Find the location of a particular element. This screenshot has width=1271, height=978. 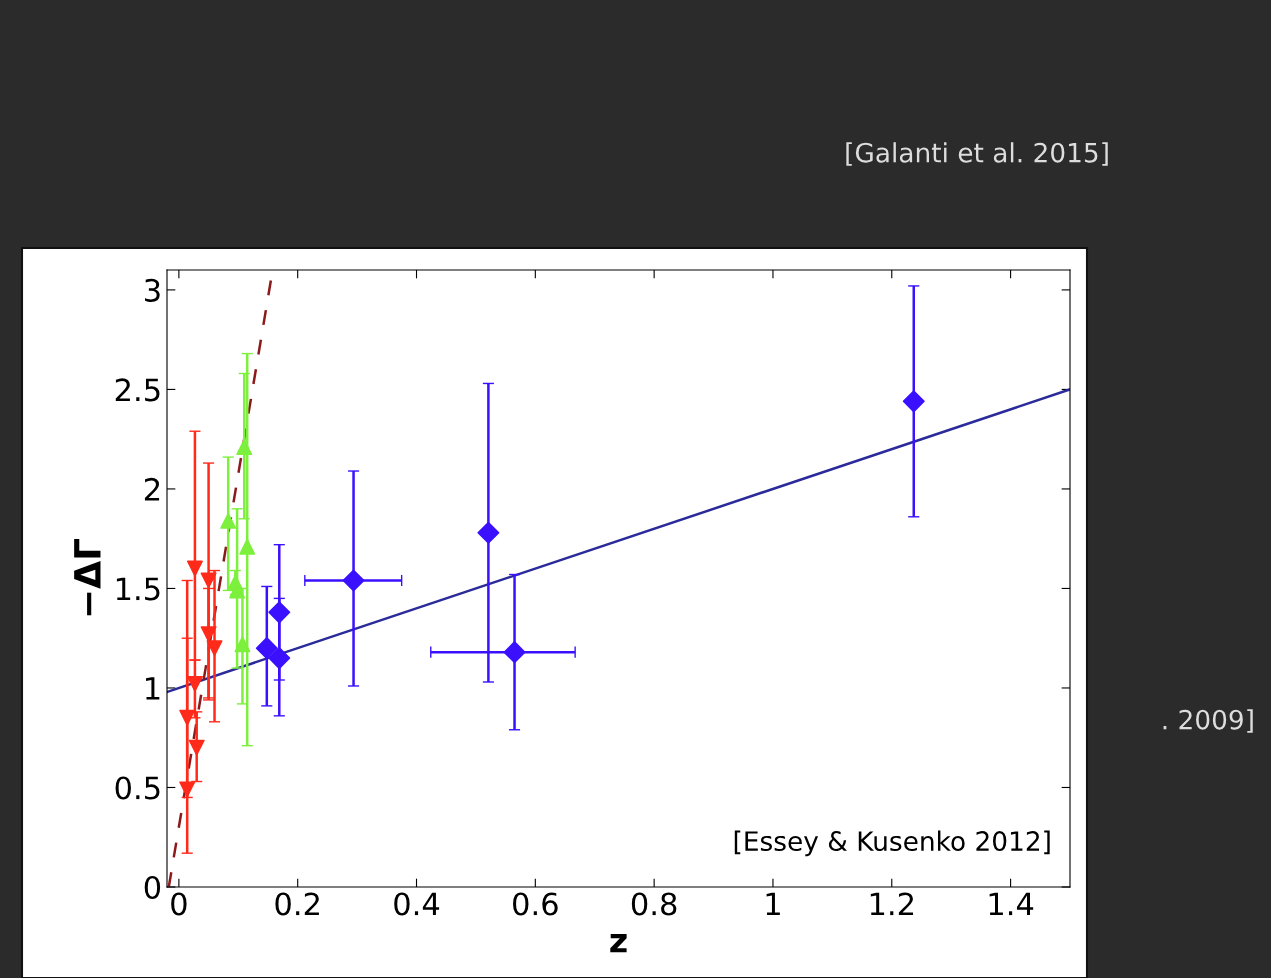

x-tick-label: 0.4 is located at coordinates (417, 904).